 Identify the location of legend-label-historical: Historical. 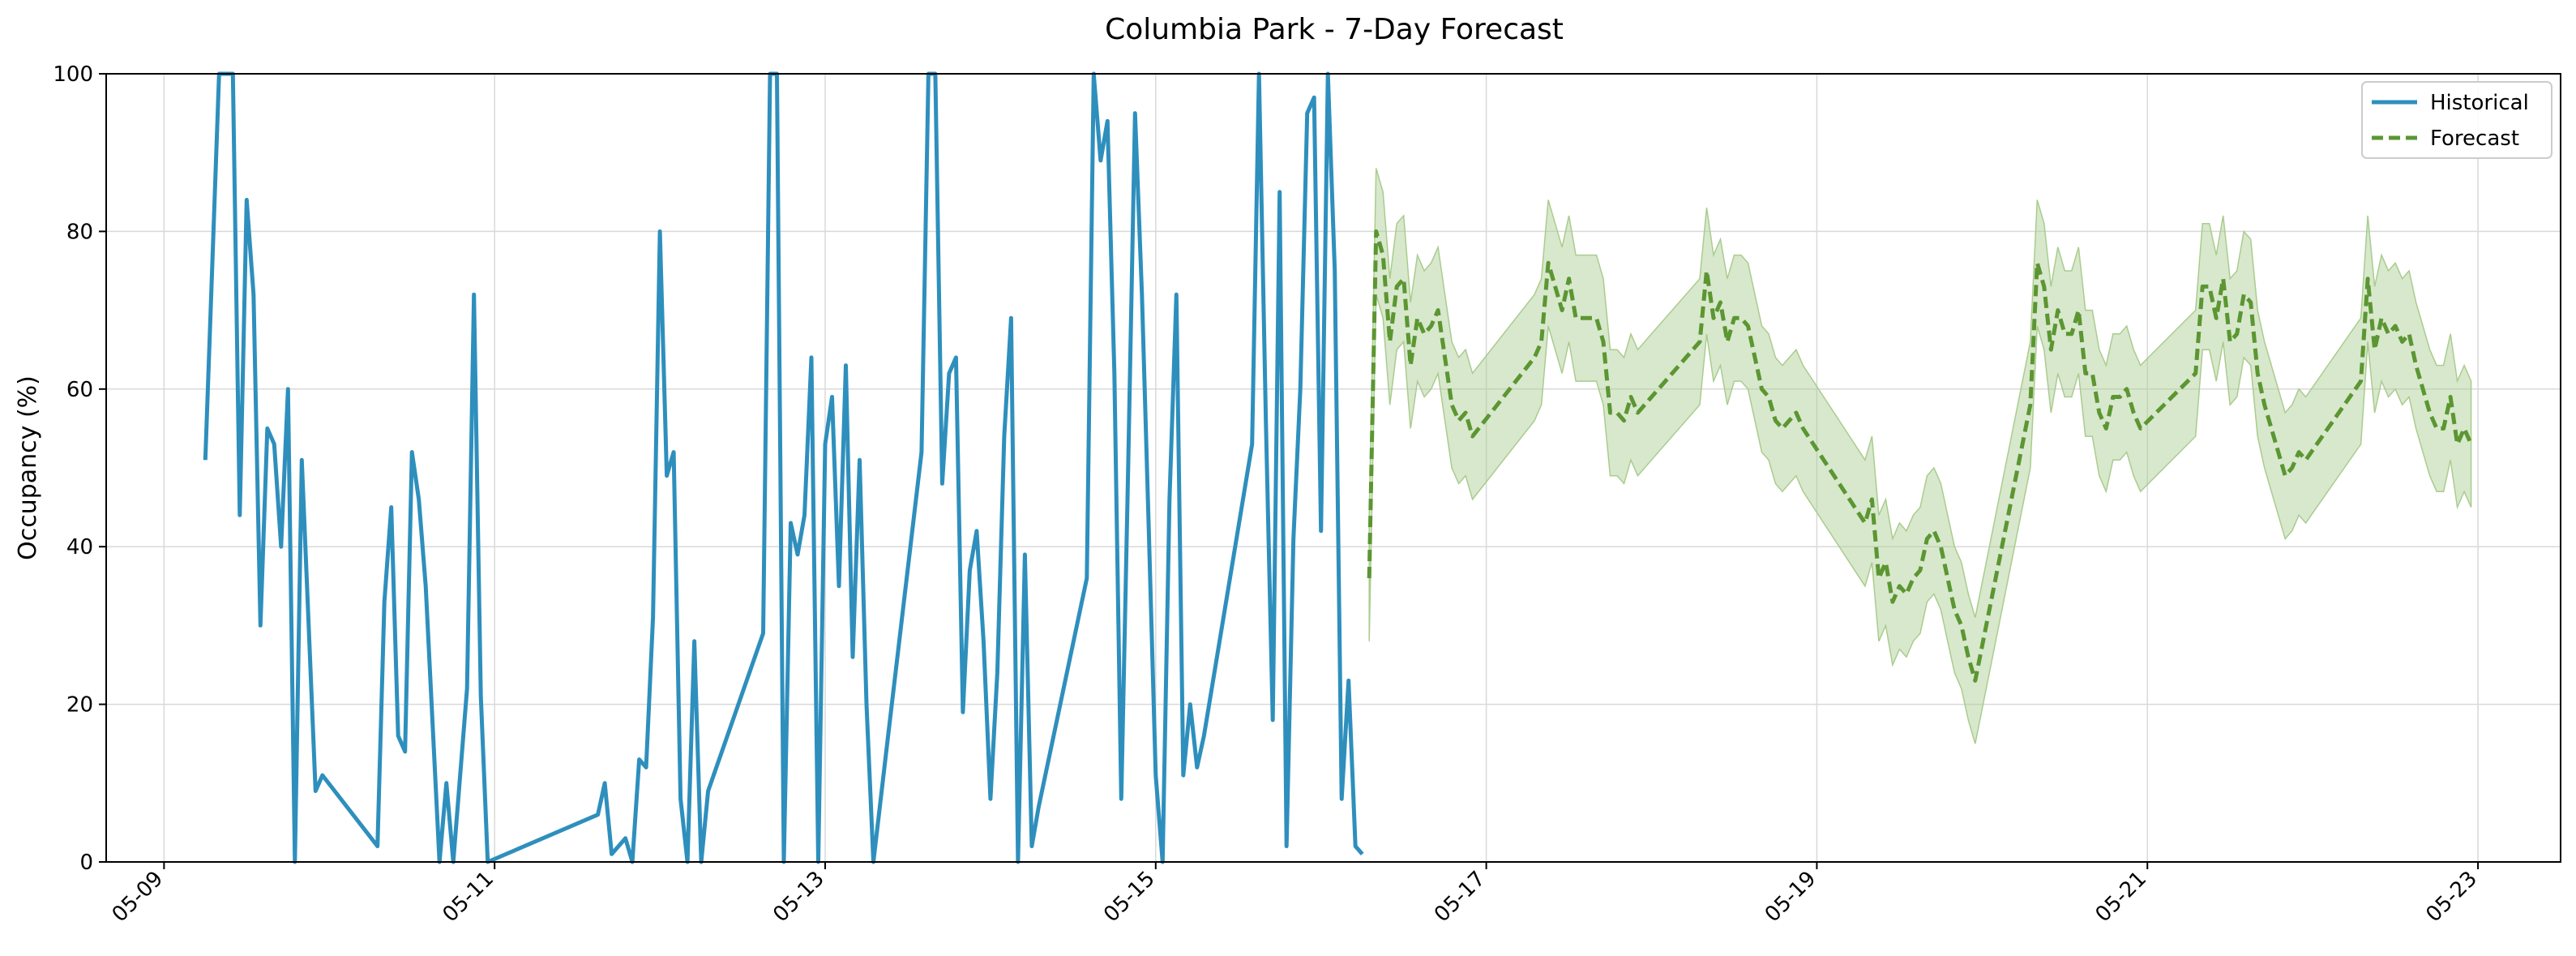
(2479, 103).